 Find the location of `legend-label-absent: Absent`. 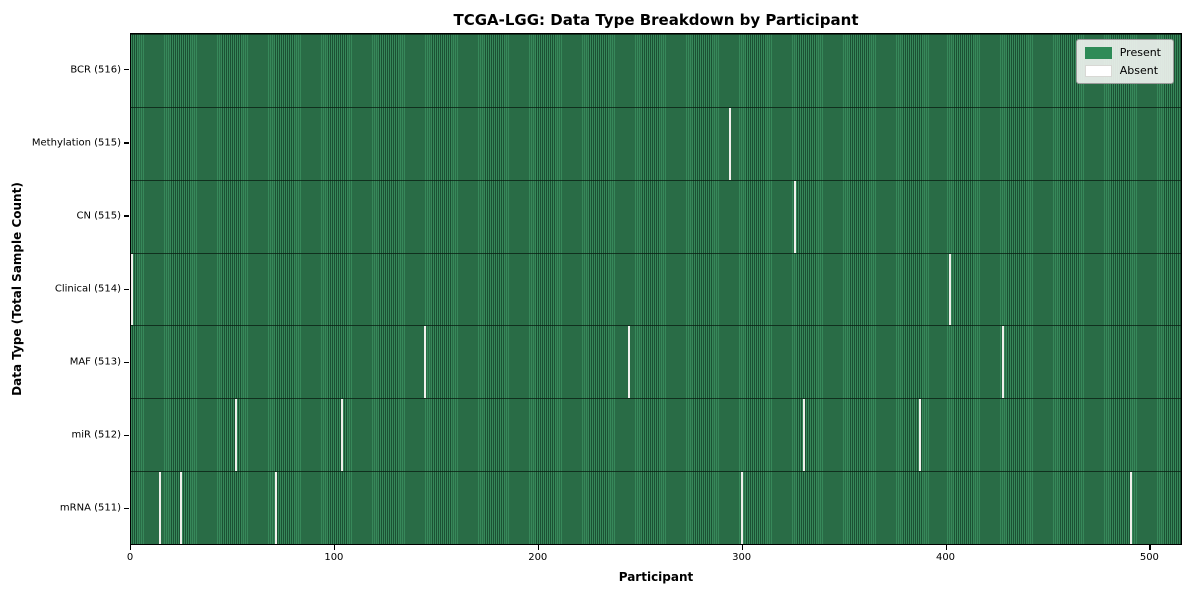

legend-label-absent: Absent is located at coordinates (1139, 70).